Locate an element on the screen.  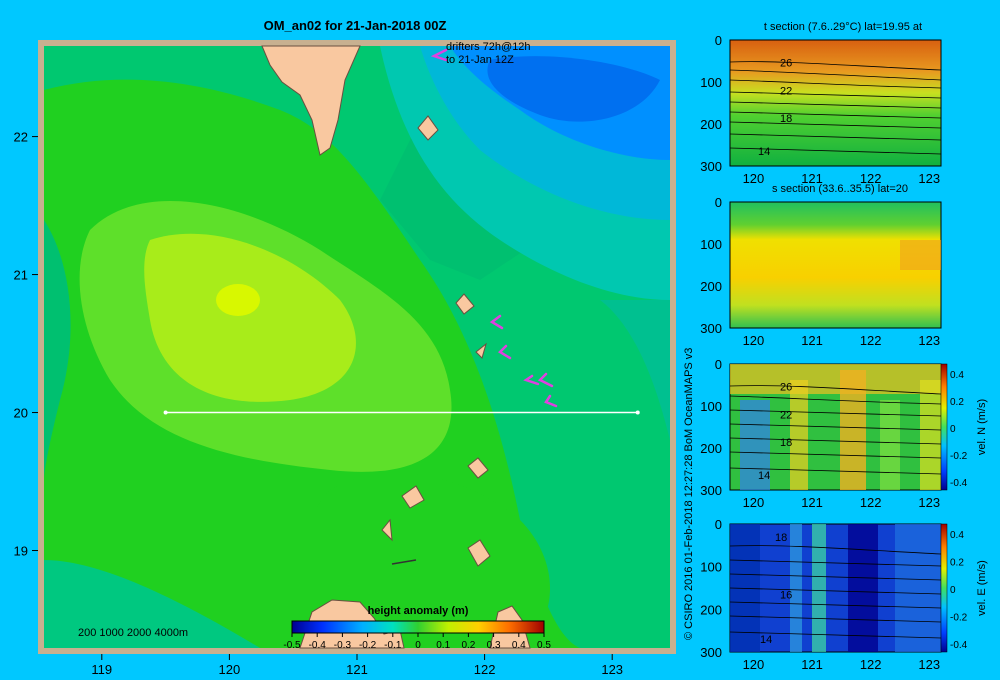
drifter-note-line2: to 21-Jan 12Z is located at coordinates (480, 60).